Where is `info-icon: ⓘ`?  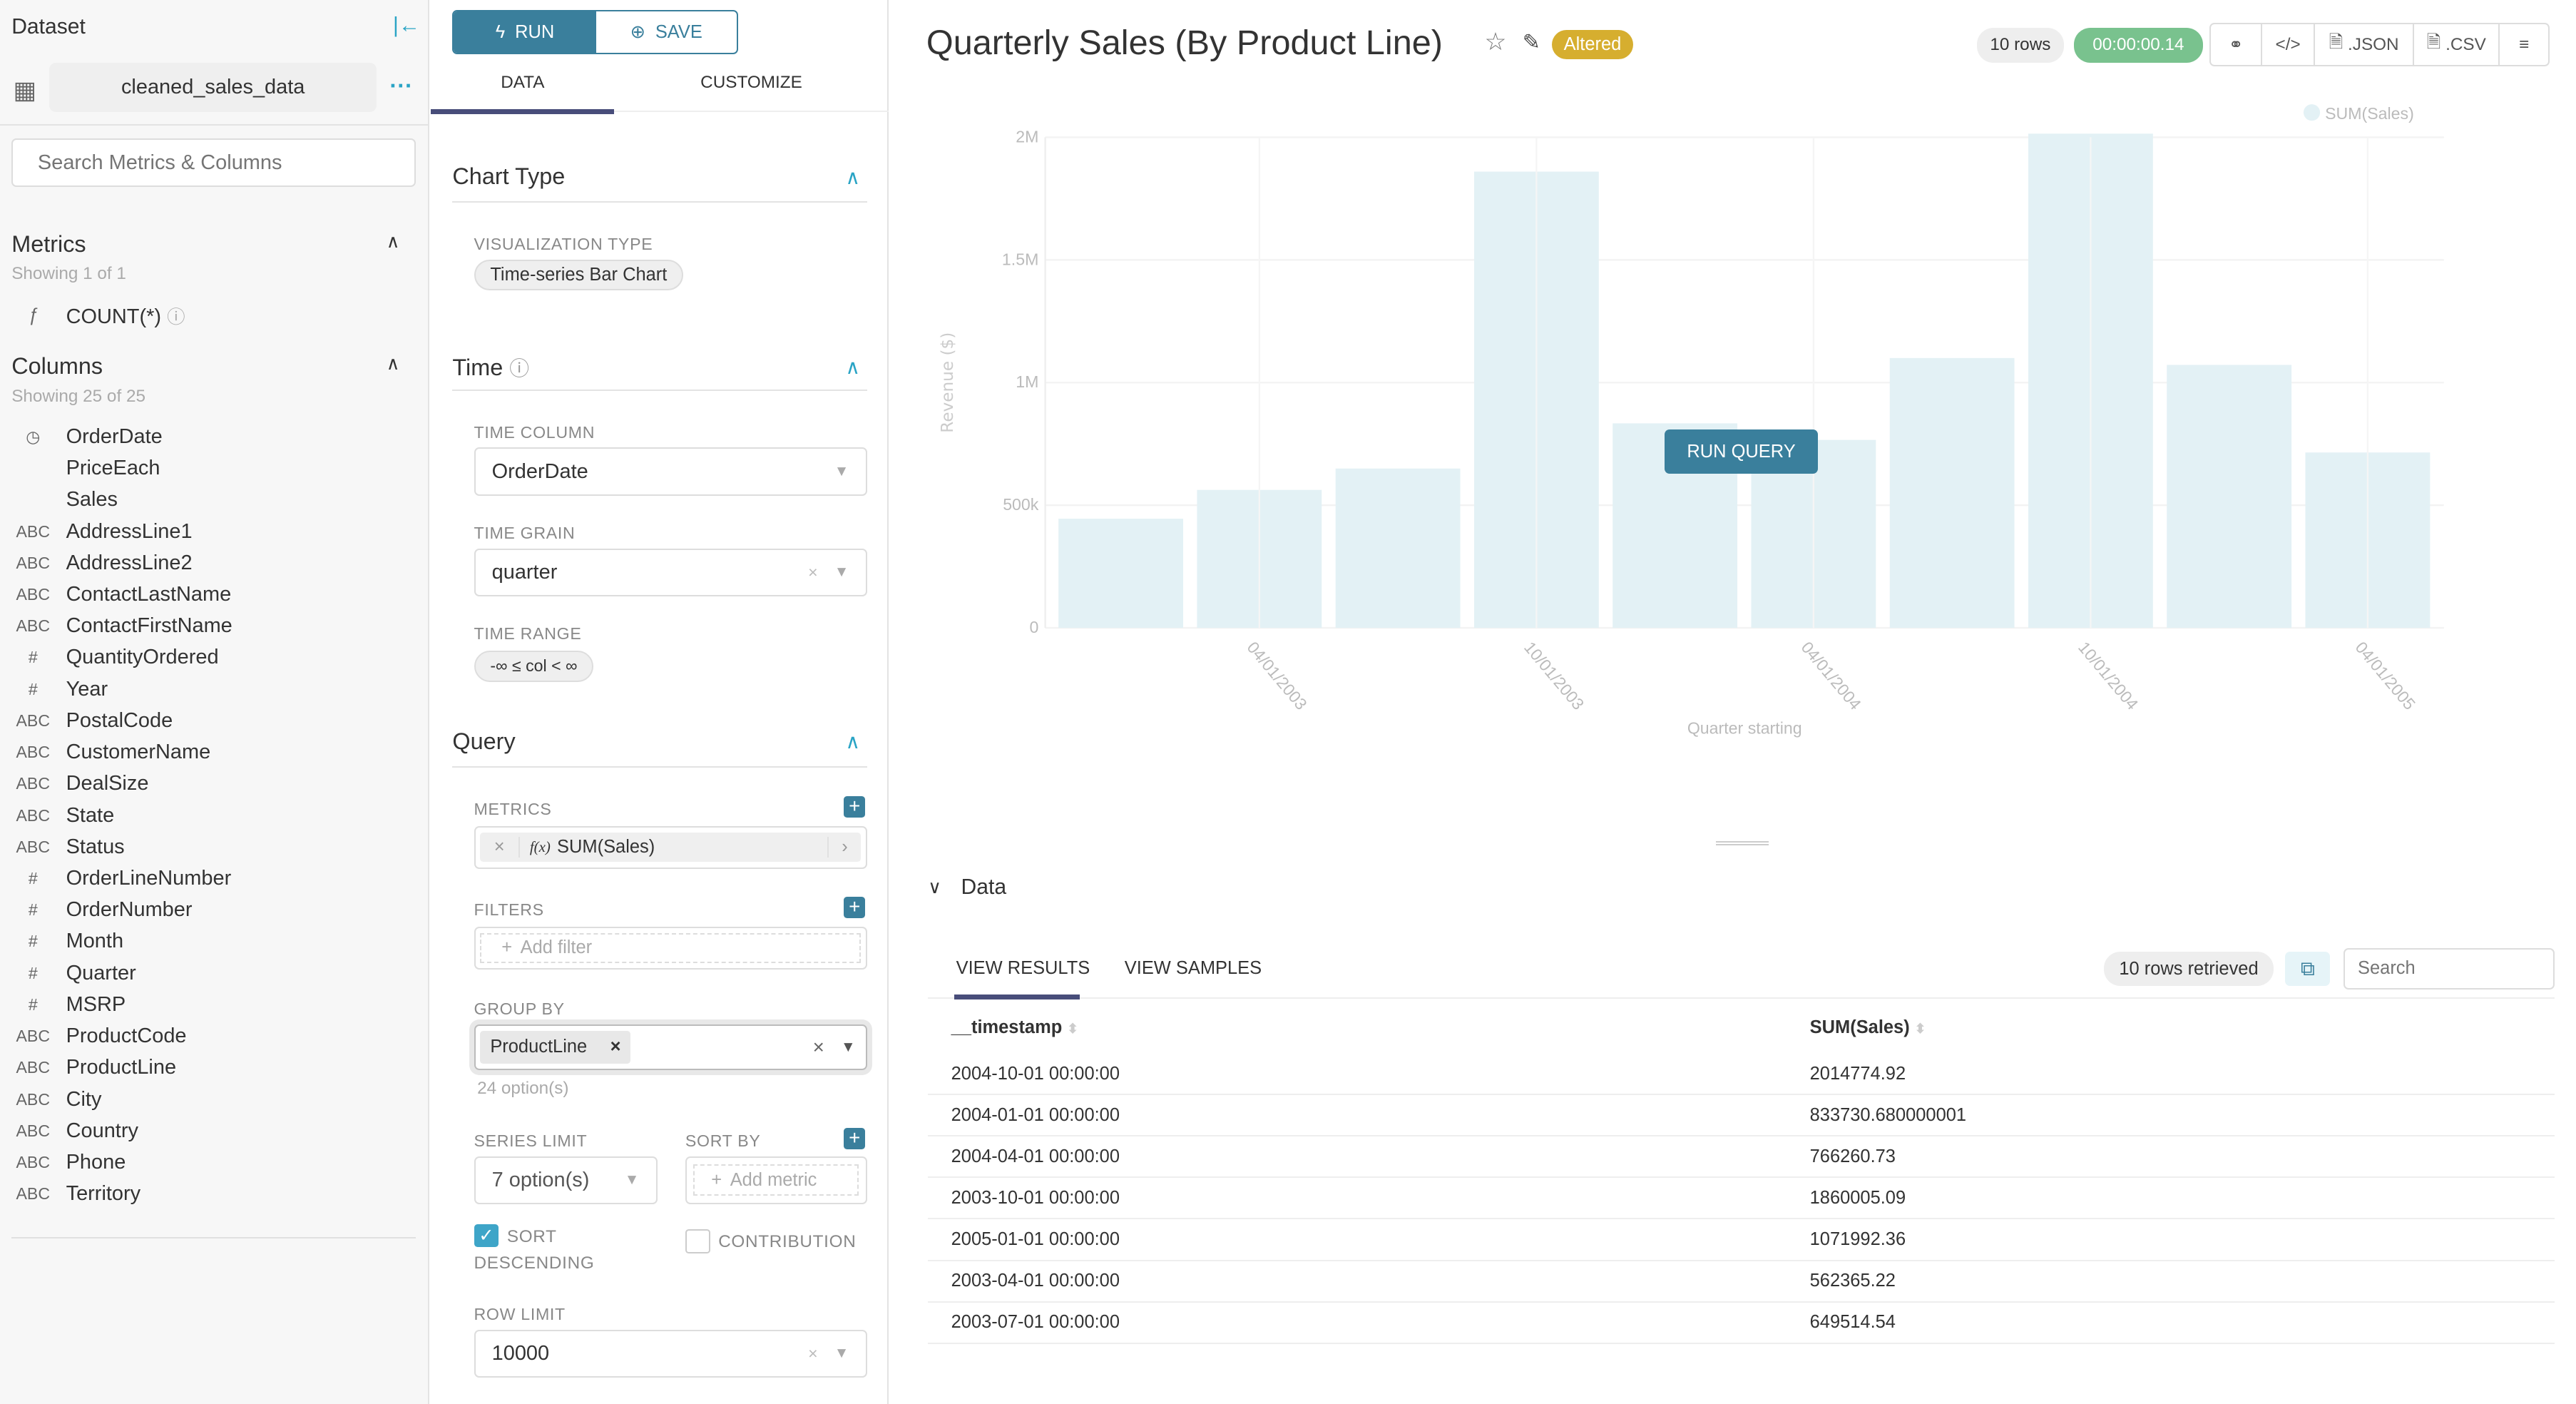 info-icon: ⓘ is located at coordinates (519, 368).